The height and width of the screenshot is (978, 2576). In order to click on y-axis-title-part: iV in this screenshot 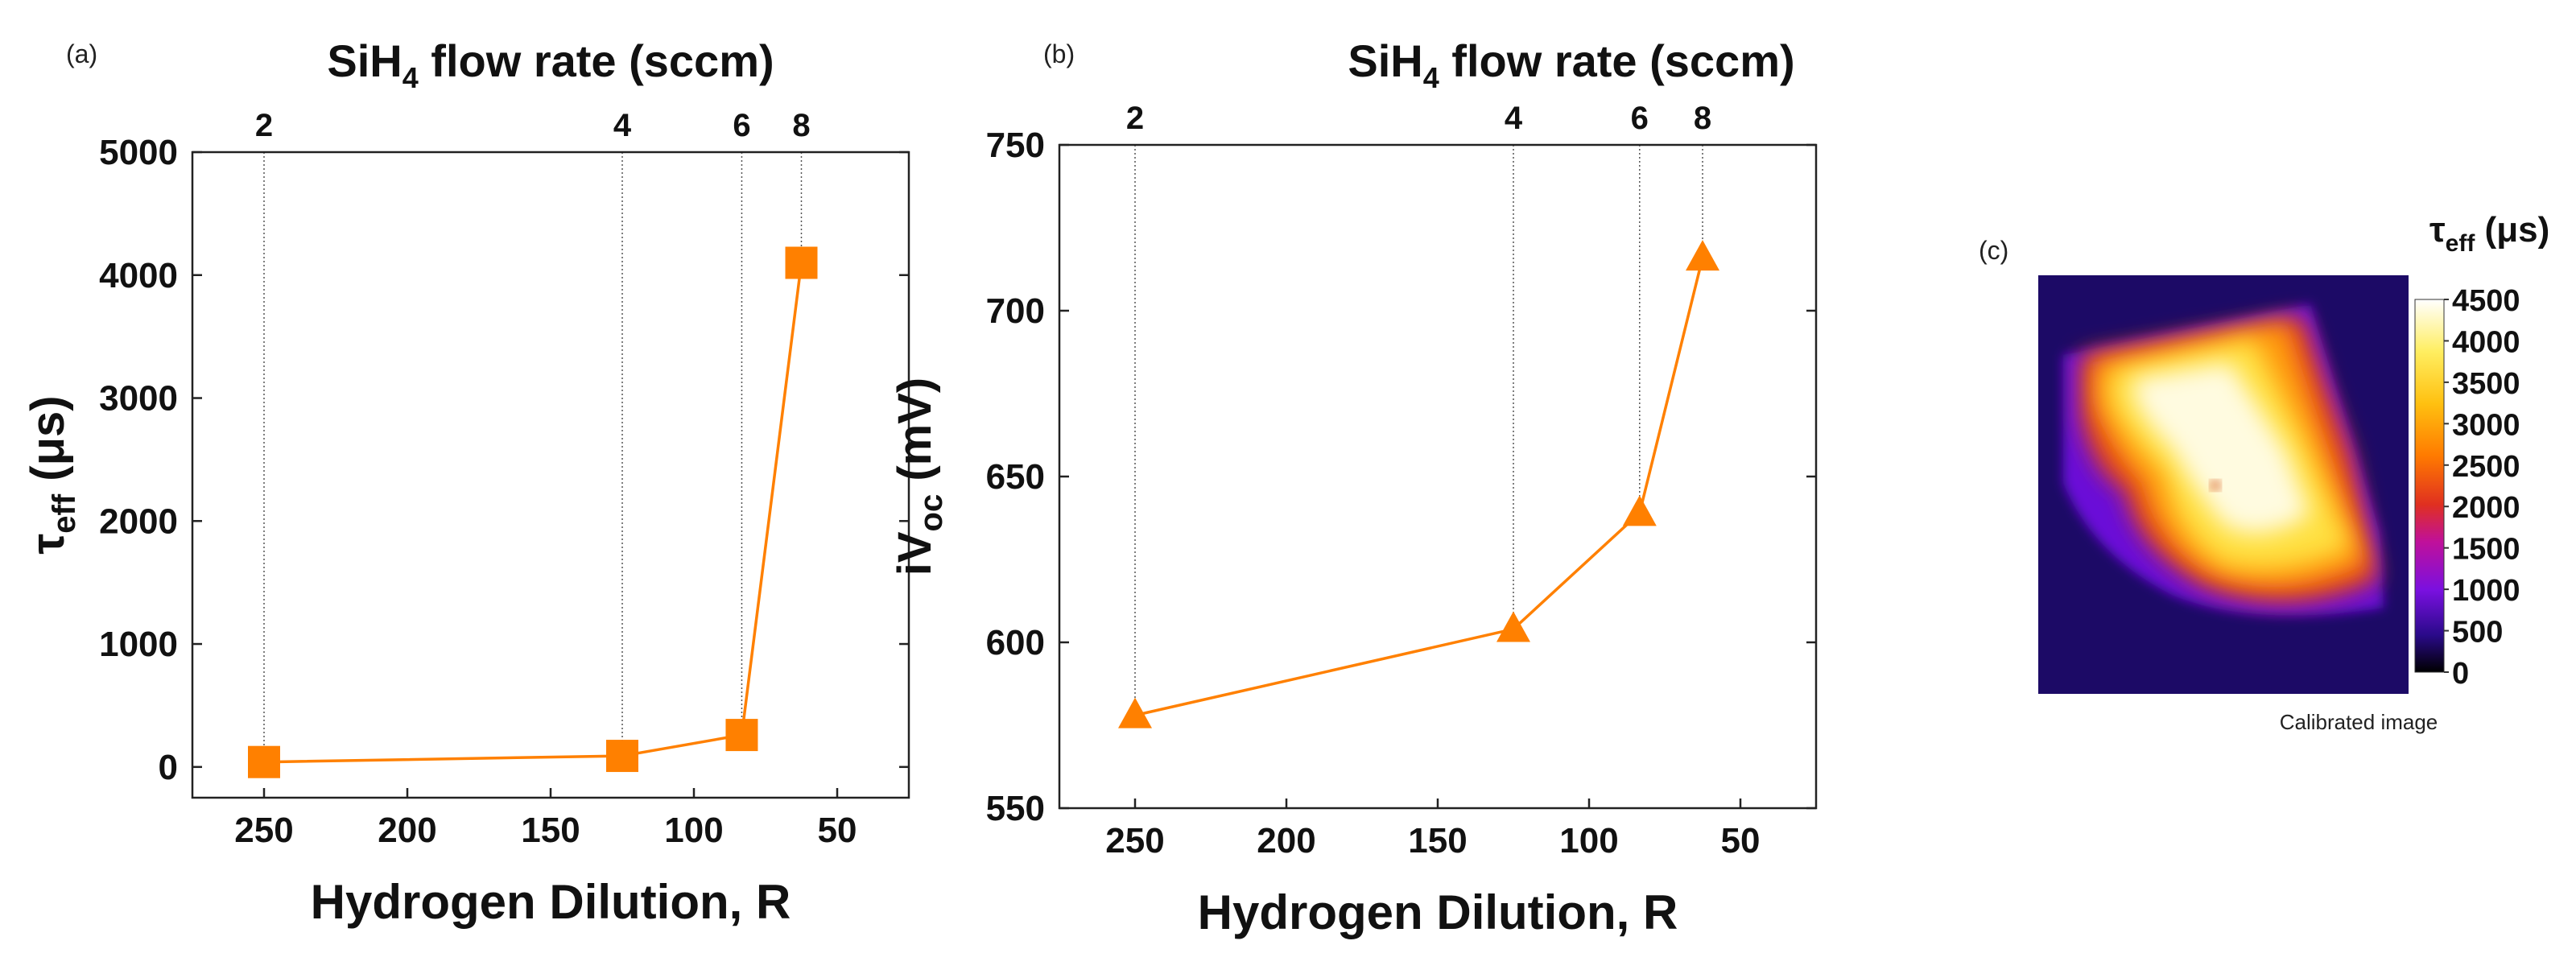, I will do `click(915, 553)`.